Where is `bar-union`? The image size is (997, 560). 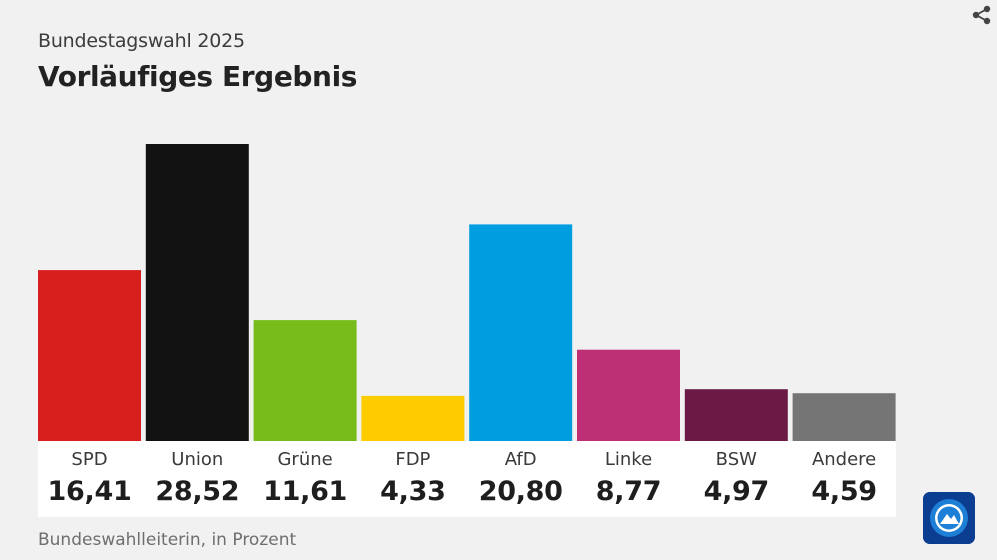 bar-union is located at coordinates (197, 292).